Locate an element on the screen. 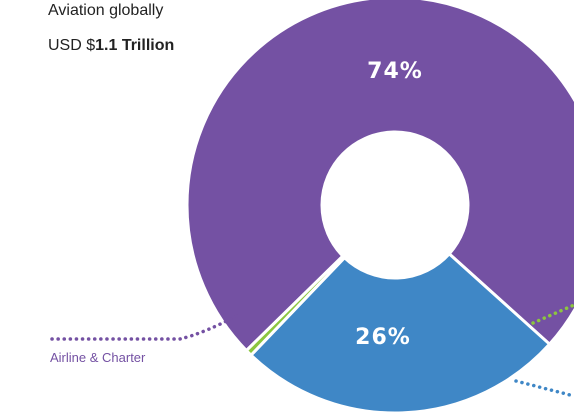 The image size is (574, 413). chart-title-line2: USD $1.1 Trillion is located at coordinates (111, 46).